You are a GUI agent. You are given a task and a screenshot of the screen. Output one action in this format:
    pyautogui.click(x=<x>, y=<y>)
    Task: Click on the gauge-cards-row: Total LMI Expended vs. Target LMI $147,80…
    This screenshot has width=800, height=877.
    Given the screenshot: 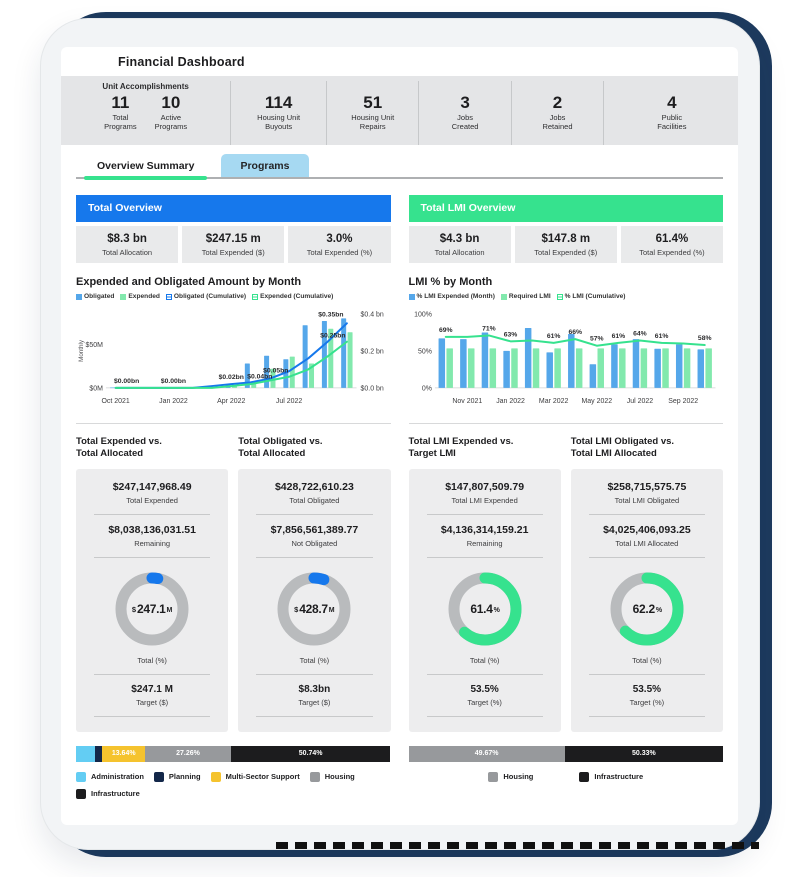 What is the action you would take?
    pyautogui.click(x=565, y=583)
    